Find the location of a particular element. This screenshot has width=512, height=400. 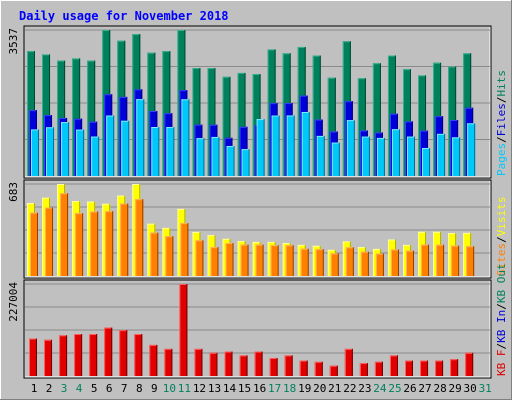

day-label: 19 is located at coordinates (304, 388).